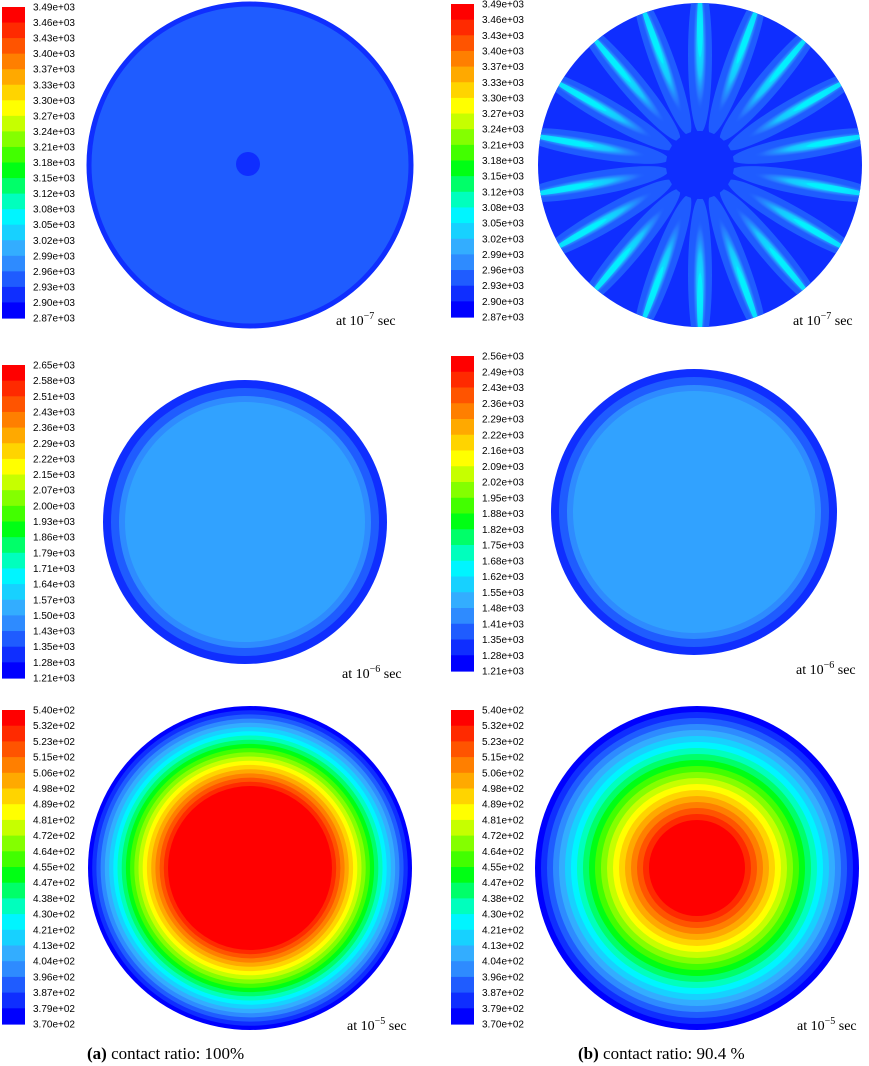 Image resolution: width=869 pixels, height=1066 pixels. Describe the element at coordinates (54, 522) in the screenshot. I see `legend-label: 1.93e+03` at that location.